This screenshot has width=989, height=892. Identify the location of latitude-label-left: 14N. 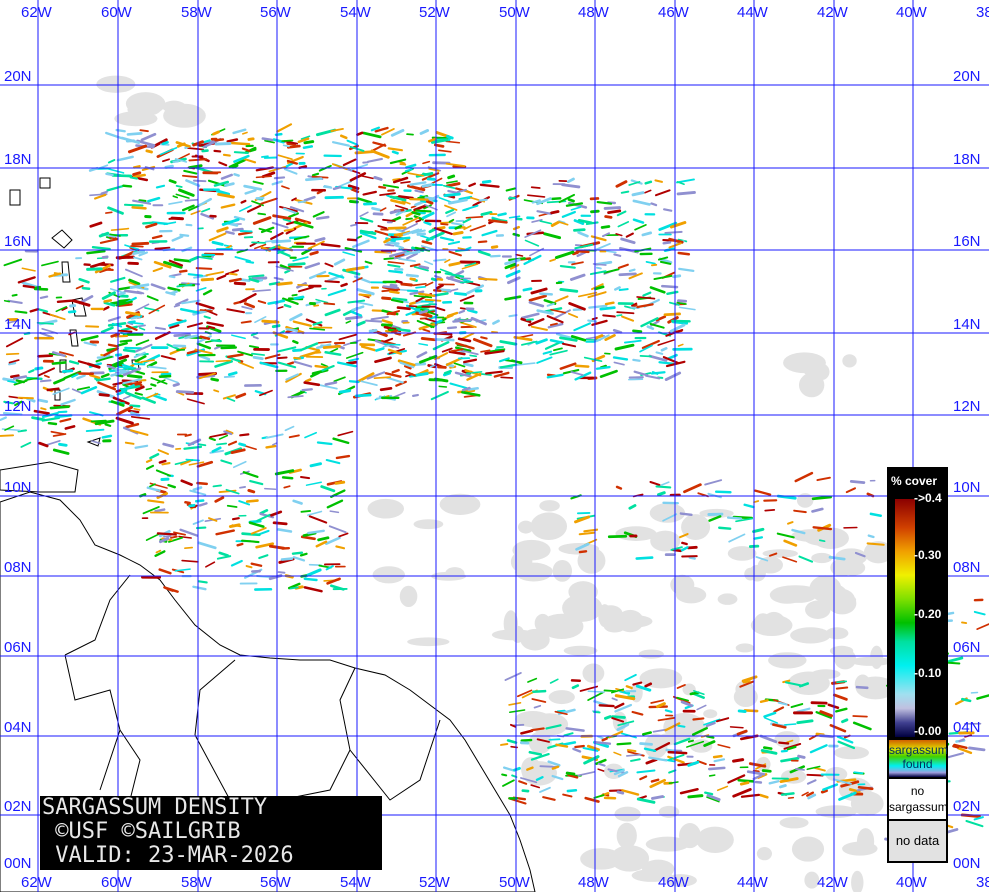
(18, 324).